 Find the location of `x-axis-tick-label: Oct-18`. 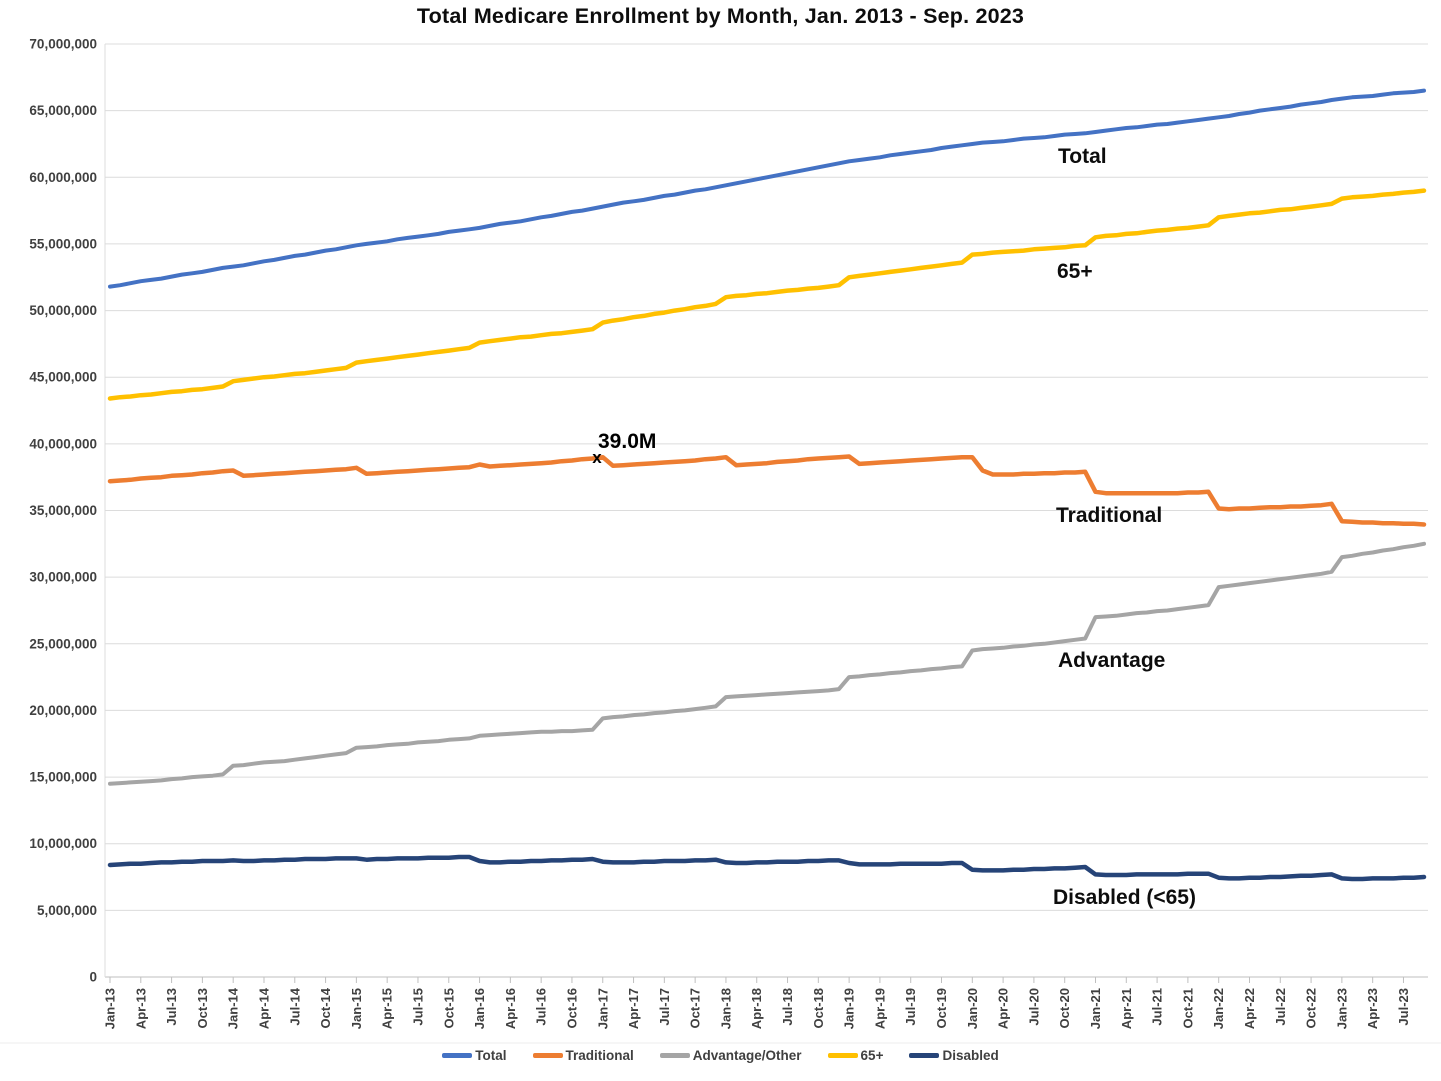

x-axis-tick-label: Oct-18 is located at coordinates (818, 1008).